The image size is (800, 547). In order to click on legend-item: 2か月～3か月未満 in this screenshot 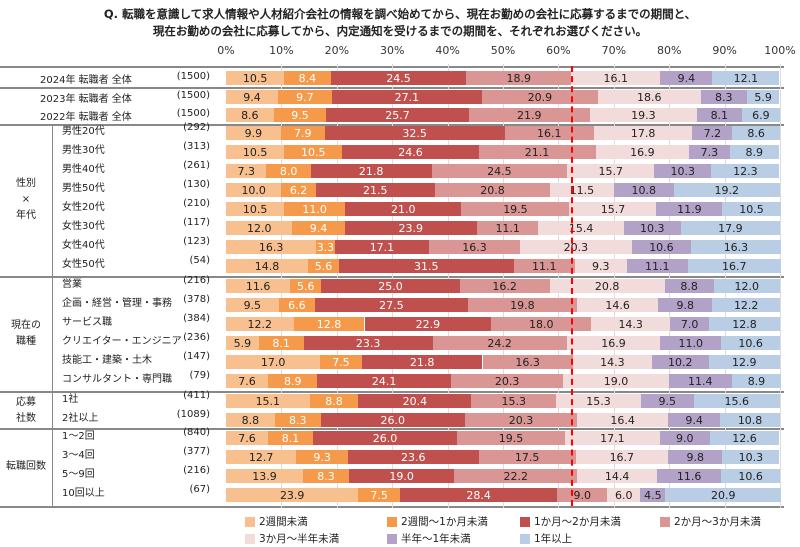, I will do `click(710, 521)`.